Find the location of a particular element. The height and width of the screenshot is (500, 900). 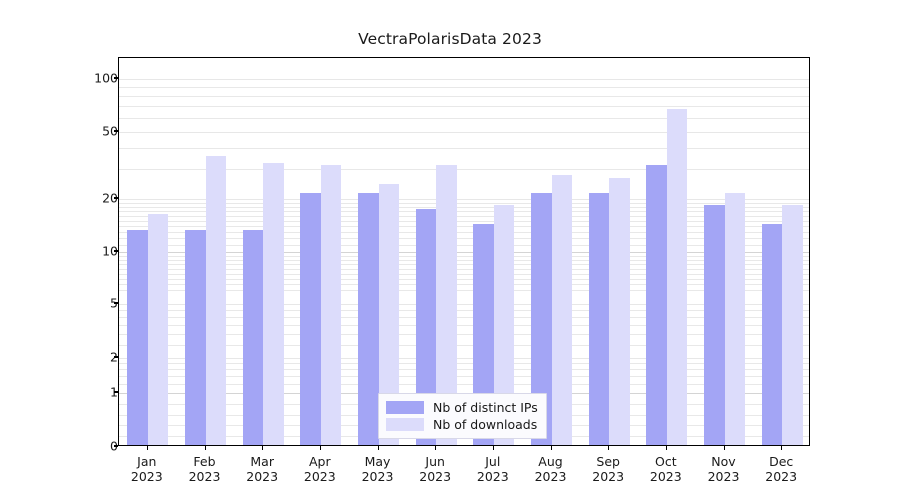

x-axis-tick-label: Jun 2023 is located at coordinates (435, 469).